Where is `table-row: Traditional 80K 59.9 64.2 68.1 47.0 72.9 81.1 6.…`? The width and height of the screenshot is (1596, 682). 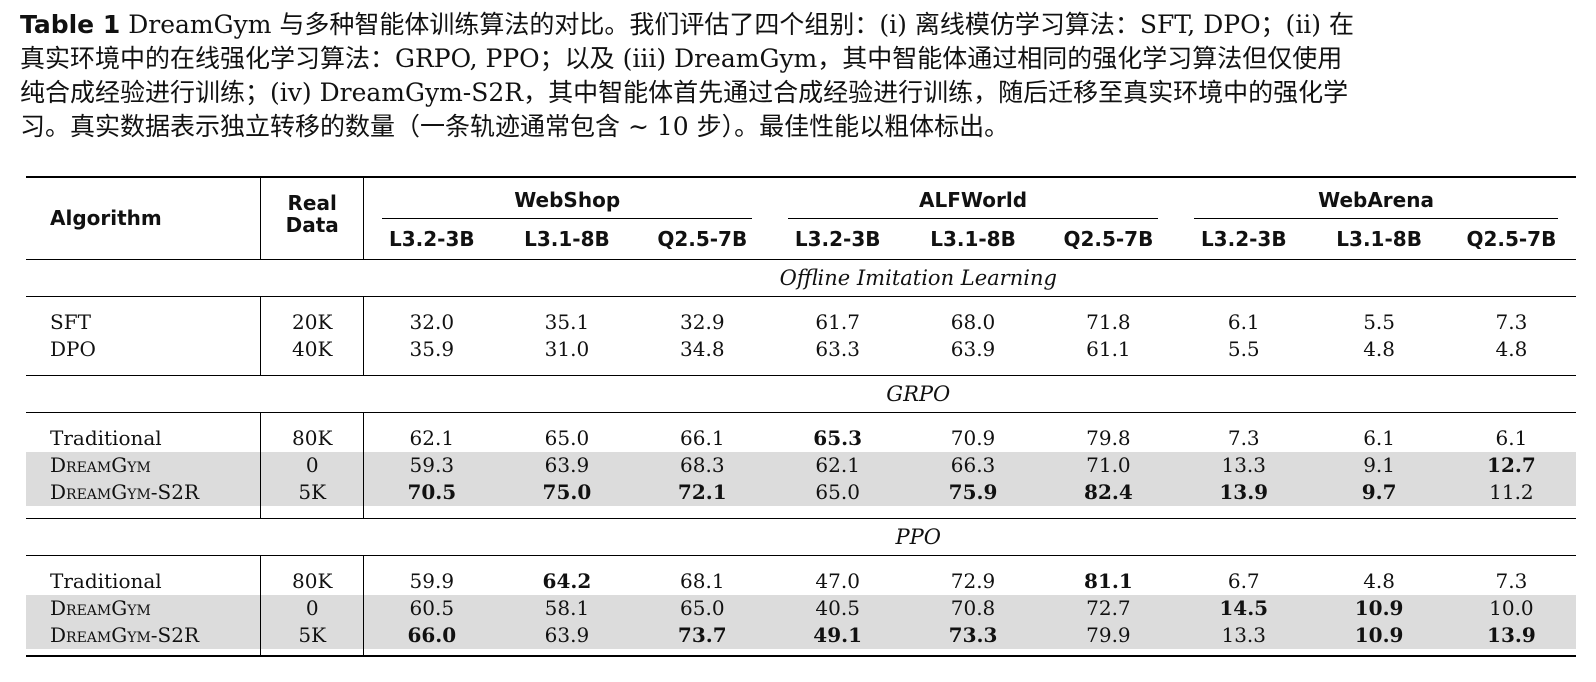 table-row: Traditional 80K 59.9 64.2 68.1 47.0 72.9 81.1 6.… is located at coordinates (801, 581).